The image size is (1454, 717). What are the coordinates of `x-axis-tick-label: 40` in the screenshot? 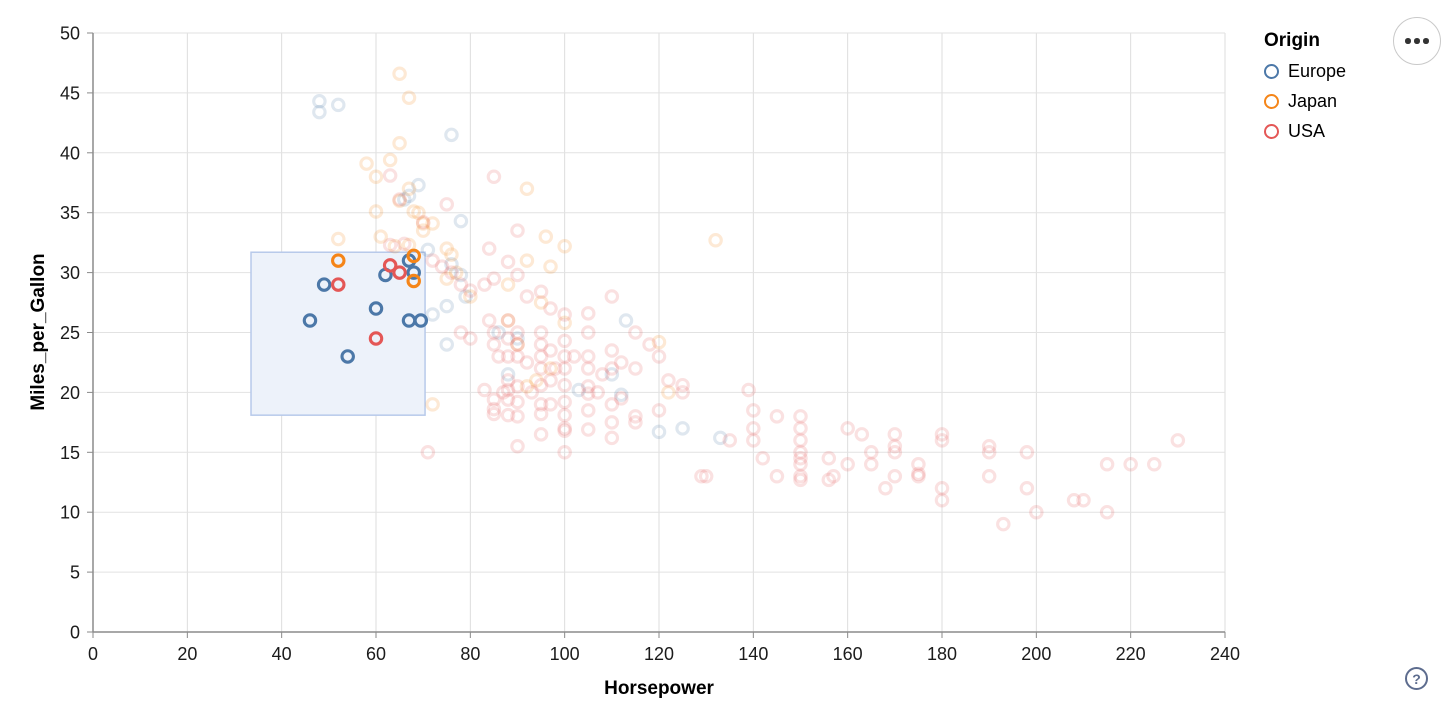 It's located at (282, 654).